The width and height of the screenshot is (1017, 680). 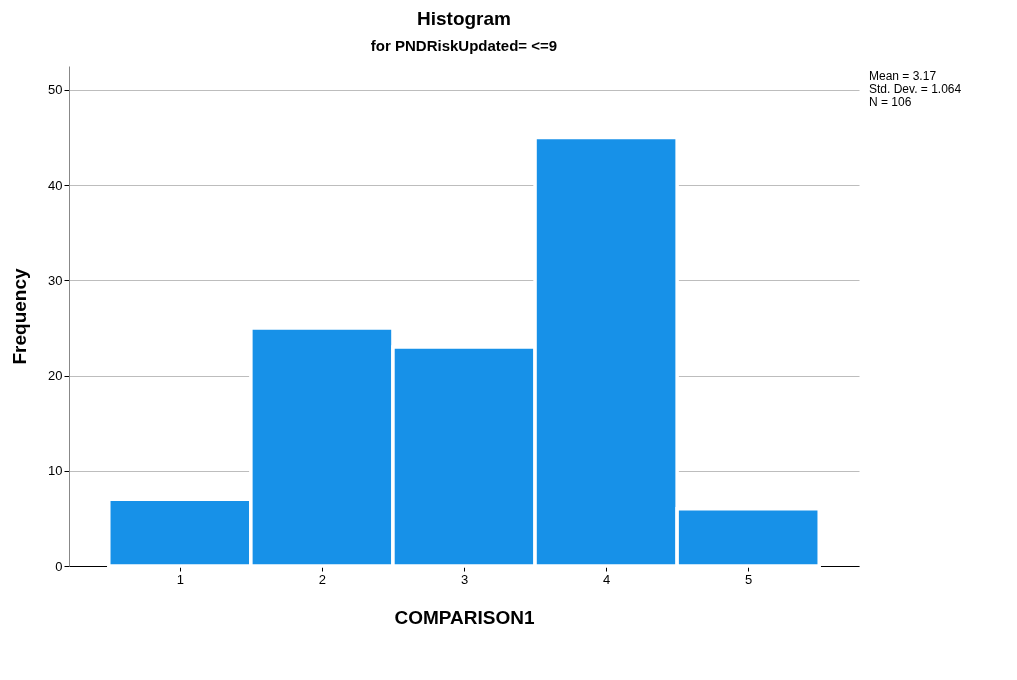 What do you see at coordinates (464, 617) in the screenshot?
I see `x-axis-title: COMPARISON1` at bounding box center [464, 617].